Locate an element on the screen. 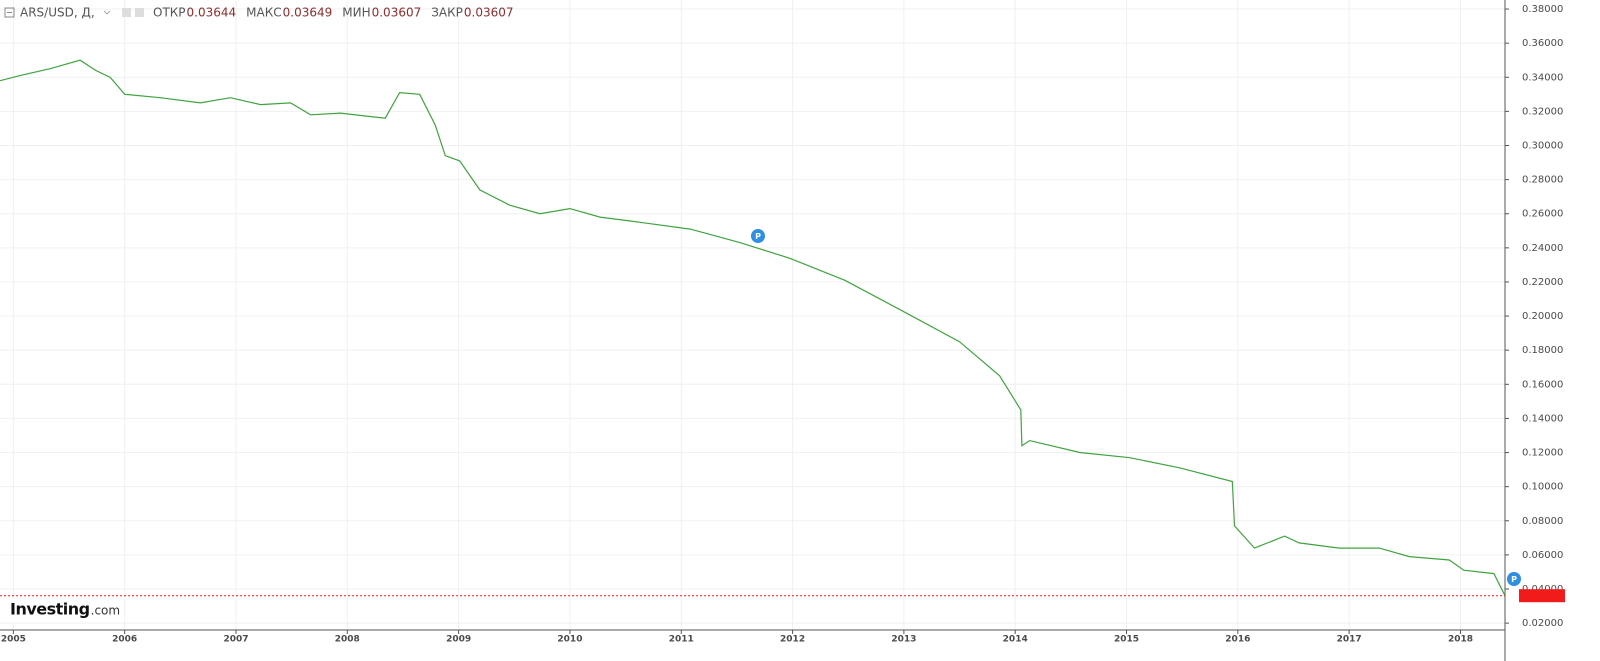  y-tick-label: 0.06000 is located at coordinates (1542, 555).